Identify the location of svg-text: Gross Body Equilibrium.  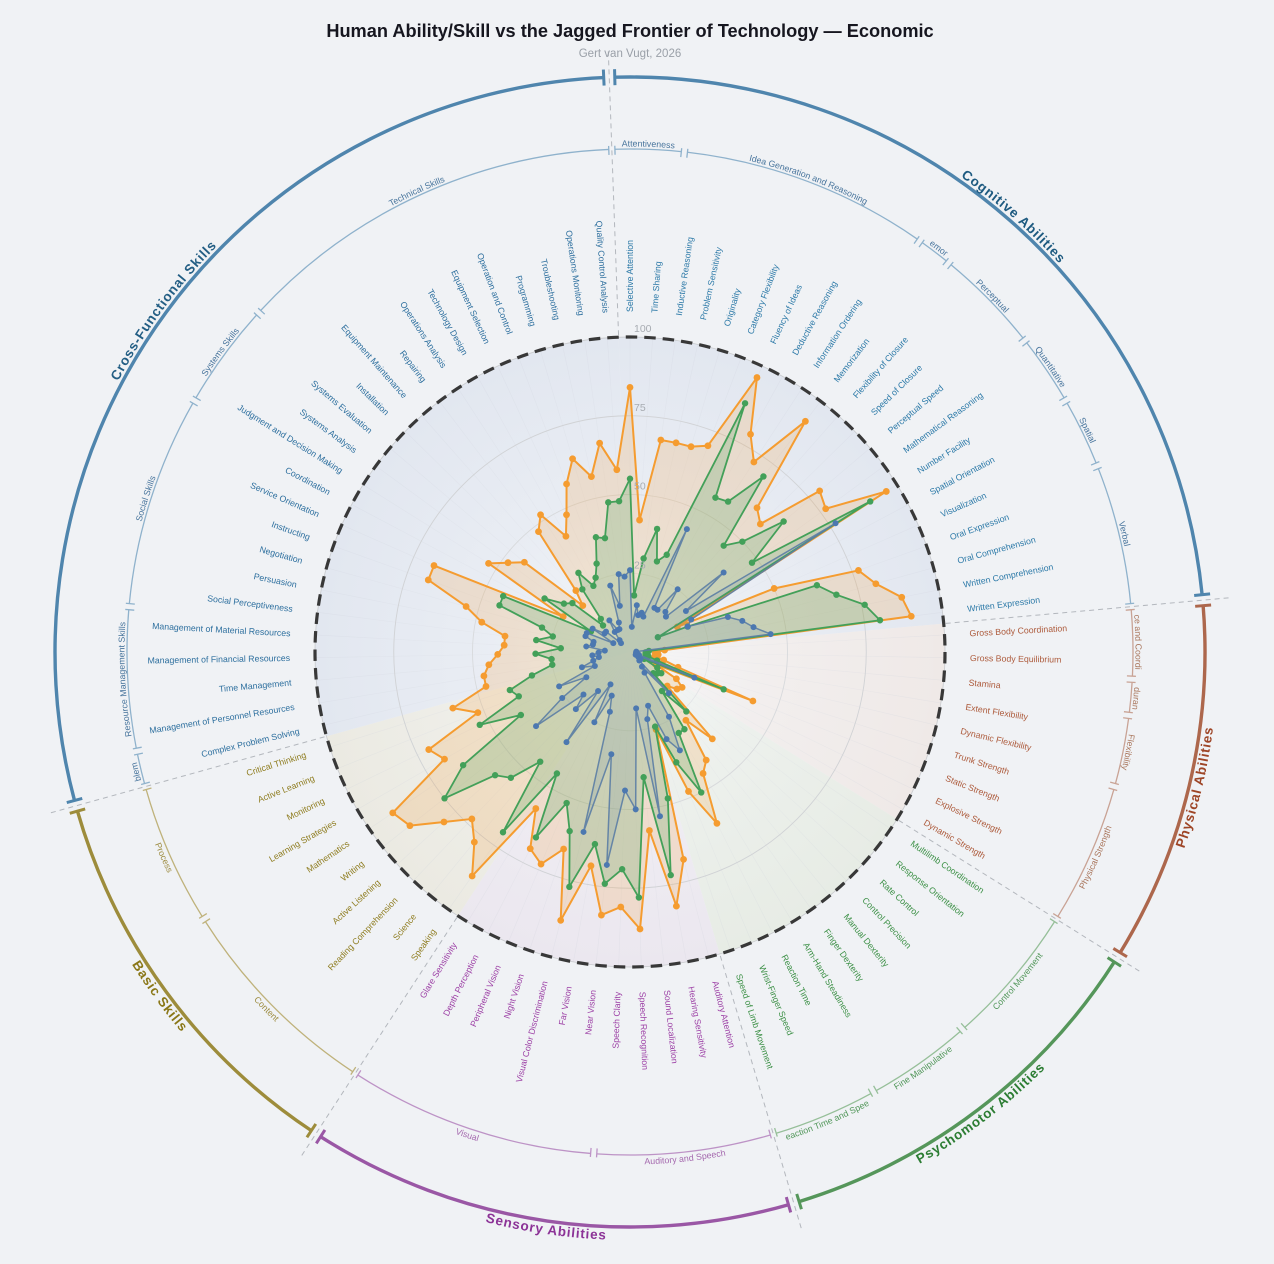
(1016, 659).